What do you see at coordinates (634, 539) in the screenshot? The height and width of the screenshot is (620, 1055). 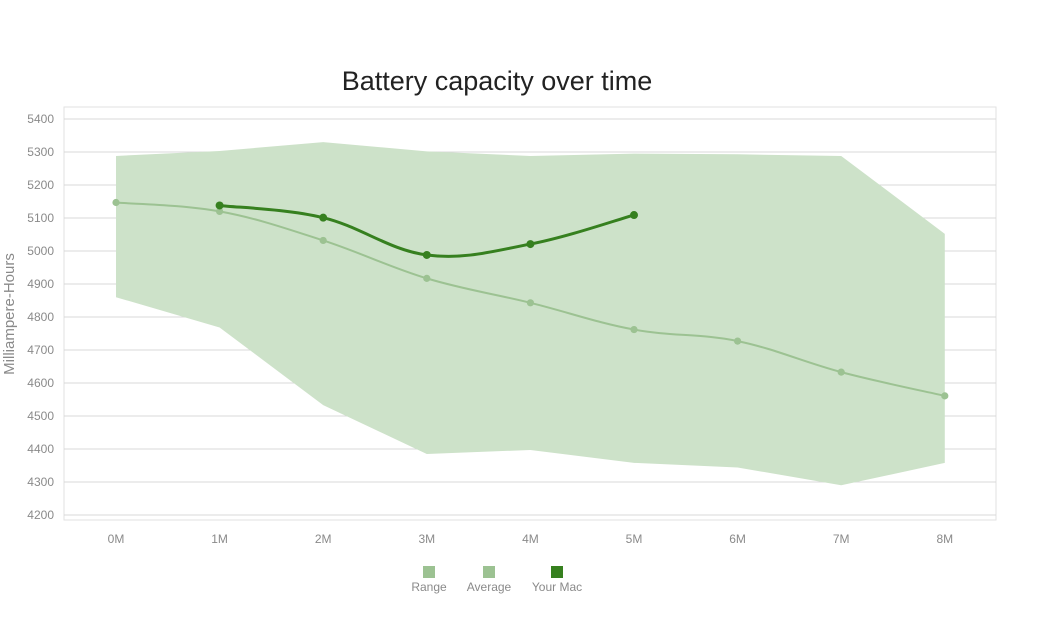 I see `x-tick-label: 5M` at bounding box center [634, 539].